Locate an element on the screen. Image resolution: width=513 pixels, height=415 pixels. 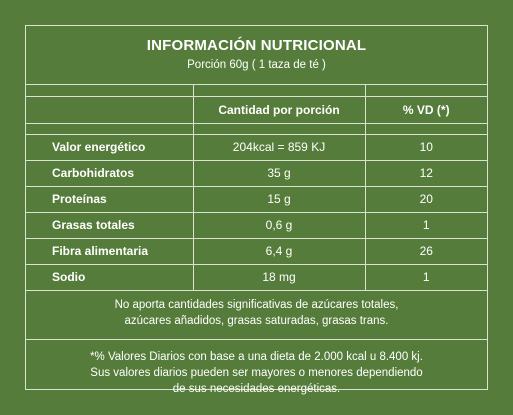
table-header-row: Cantidad por porción % VD (*) is located at coordinates (256, 110).